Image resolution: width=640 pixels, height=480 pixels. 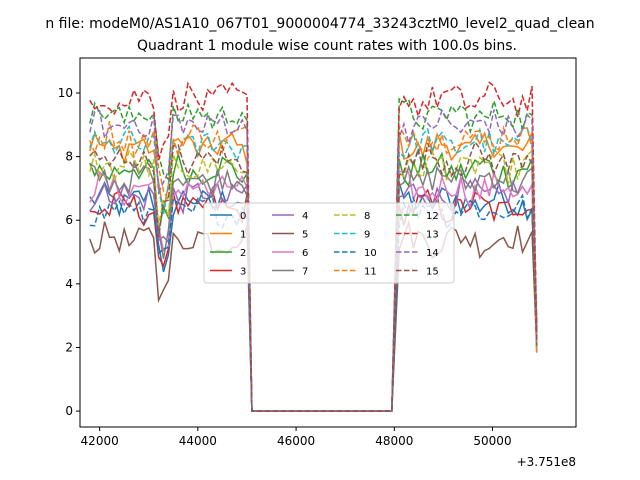 I want to click on x-tick-label: 48000, so click(x=394, y=441).